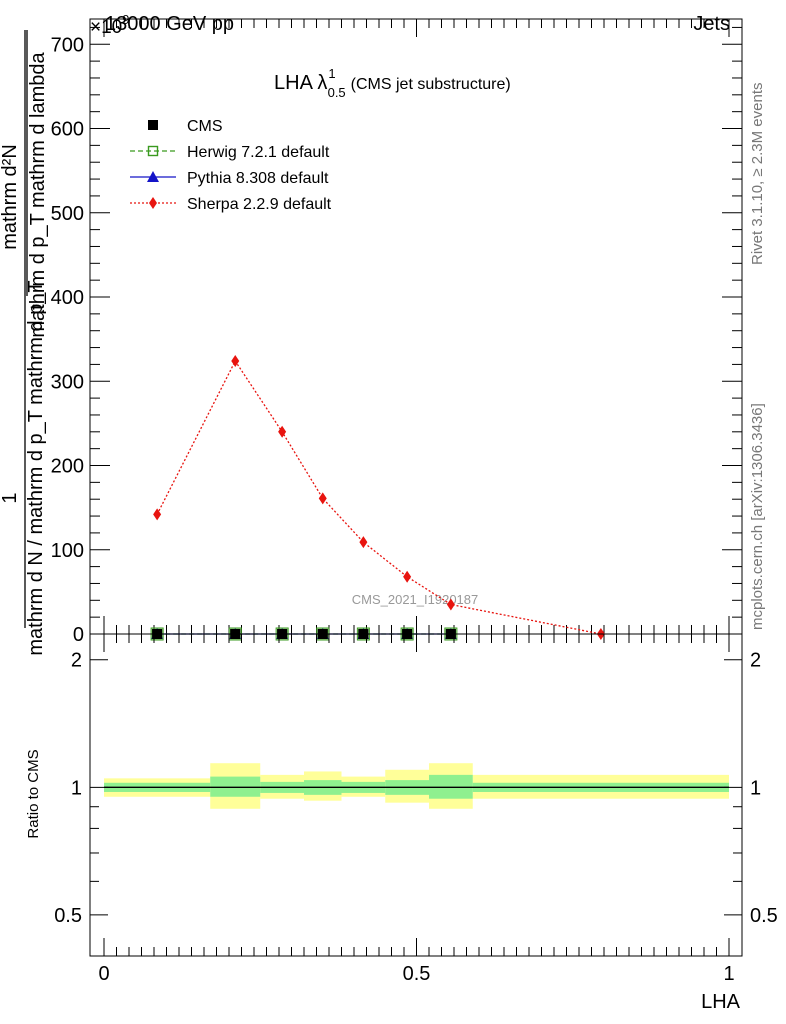  Describe the element at coordinates (205, 126) in the screenshot. I see `legend-label: CMS` at that location.